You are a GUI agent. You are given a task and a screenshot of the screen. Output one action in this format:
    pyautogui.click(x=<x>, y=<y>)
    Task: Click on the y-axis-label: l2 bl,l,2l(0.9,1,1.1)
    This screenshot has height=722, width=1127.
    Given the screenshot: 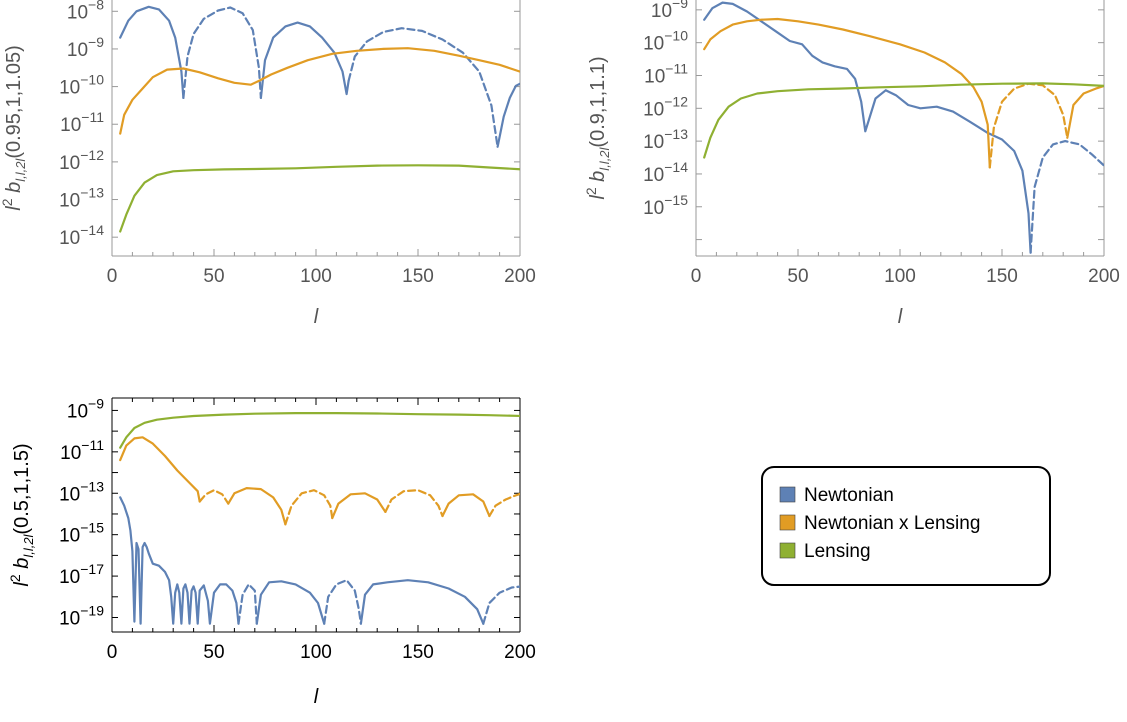 What is the action you would take?
    pyautogui.click(x=597, y=127)
    